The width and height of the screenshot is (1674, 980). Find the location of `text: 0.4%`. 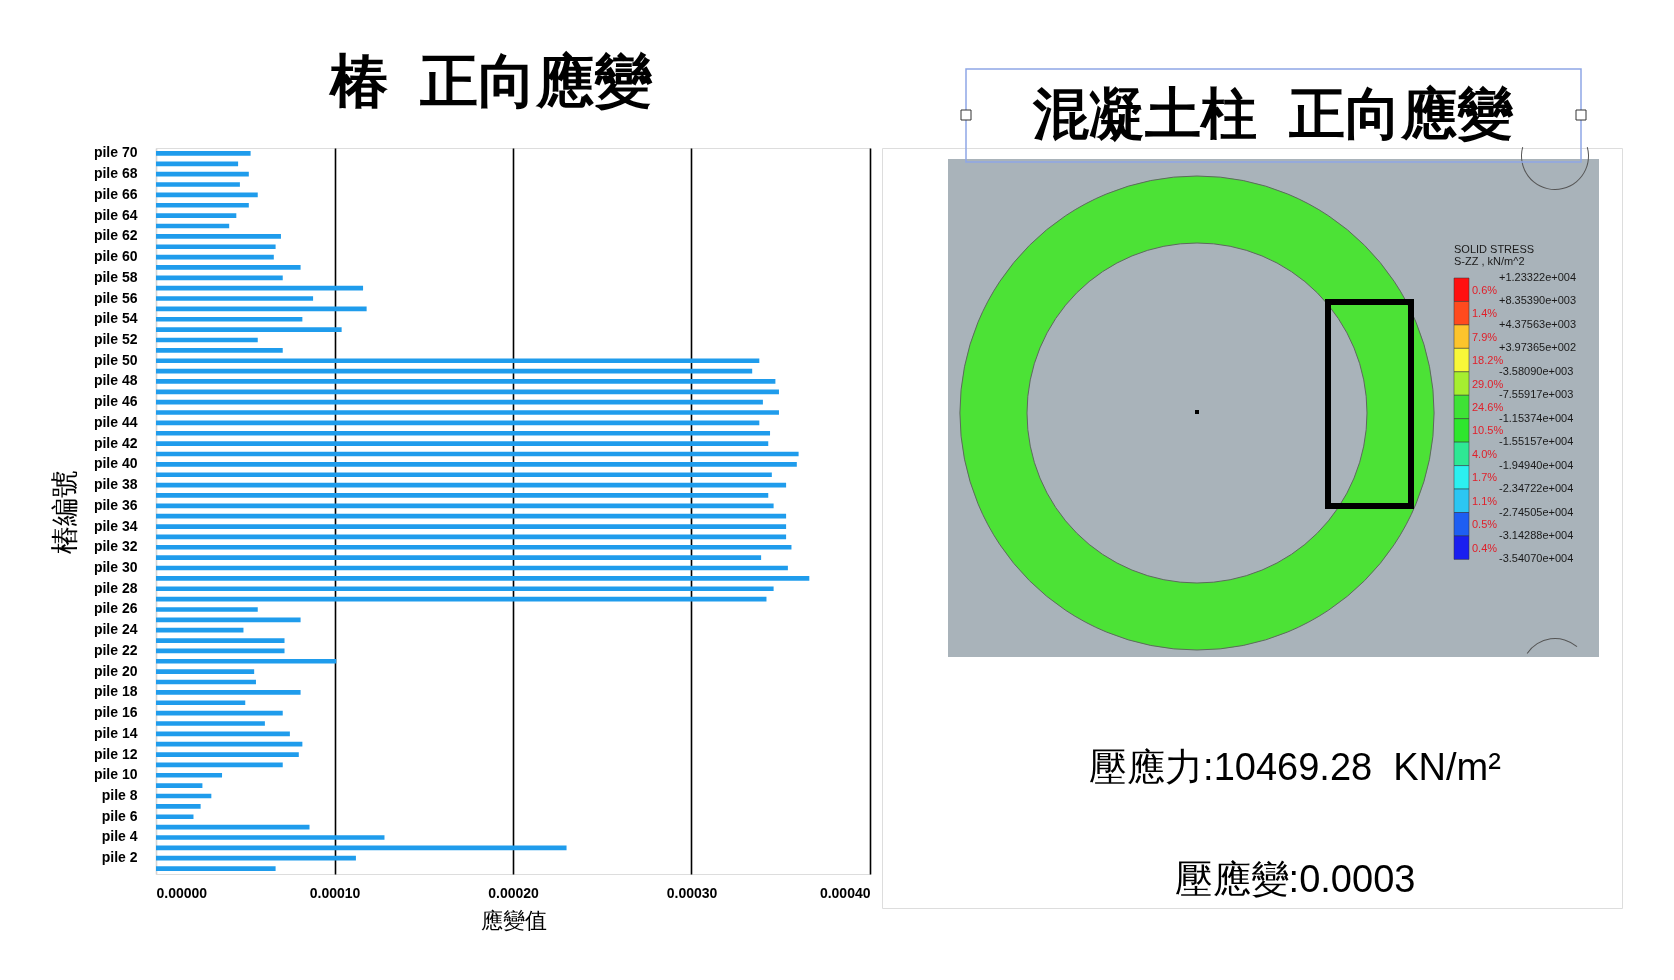

text: 0.4% is located at coordinates (1485, 547).